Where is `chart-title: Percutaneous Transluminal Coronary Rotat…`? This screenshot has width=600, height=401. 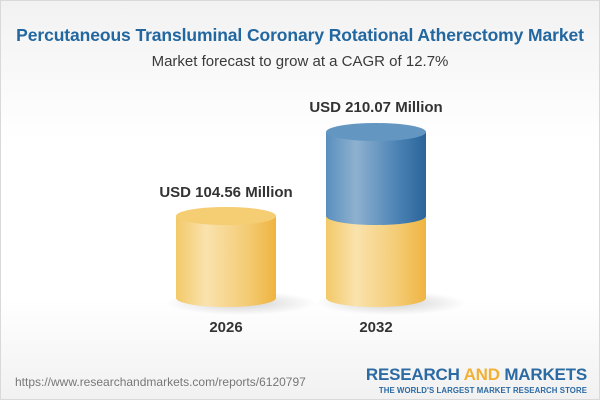
chart-title: Percutaneous Transluminal Coronary Rotat… is located at coordinates (300, 35).